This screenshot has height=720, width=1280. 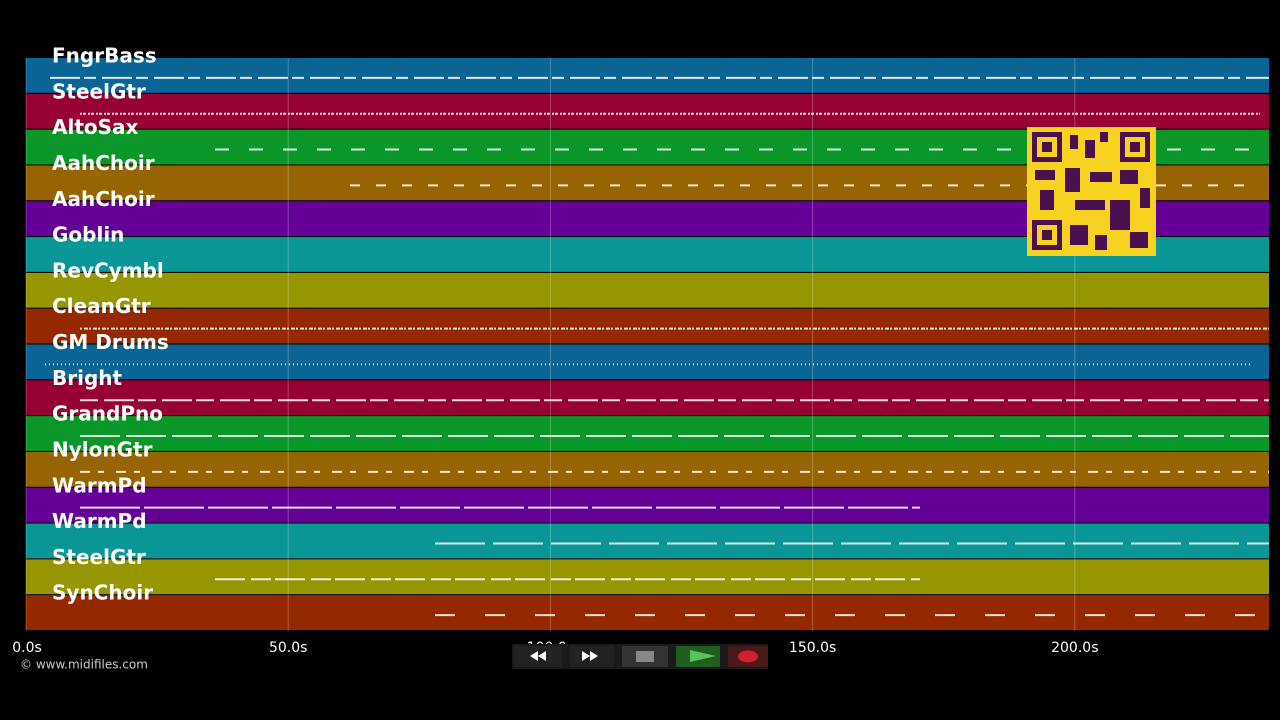 What do you see at coordinates (108, 270) in the screenshot?
I see `track-name: RevCymbl` at bounding box center [108, 270].